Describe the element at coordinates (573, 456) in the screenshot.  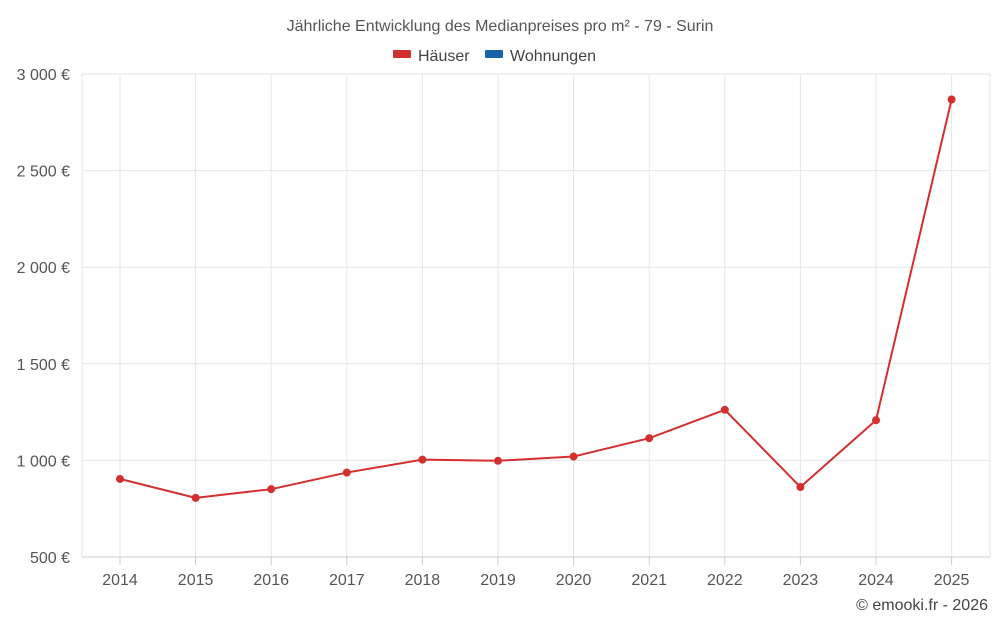
I see `data-point-2020` at that location.